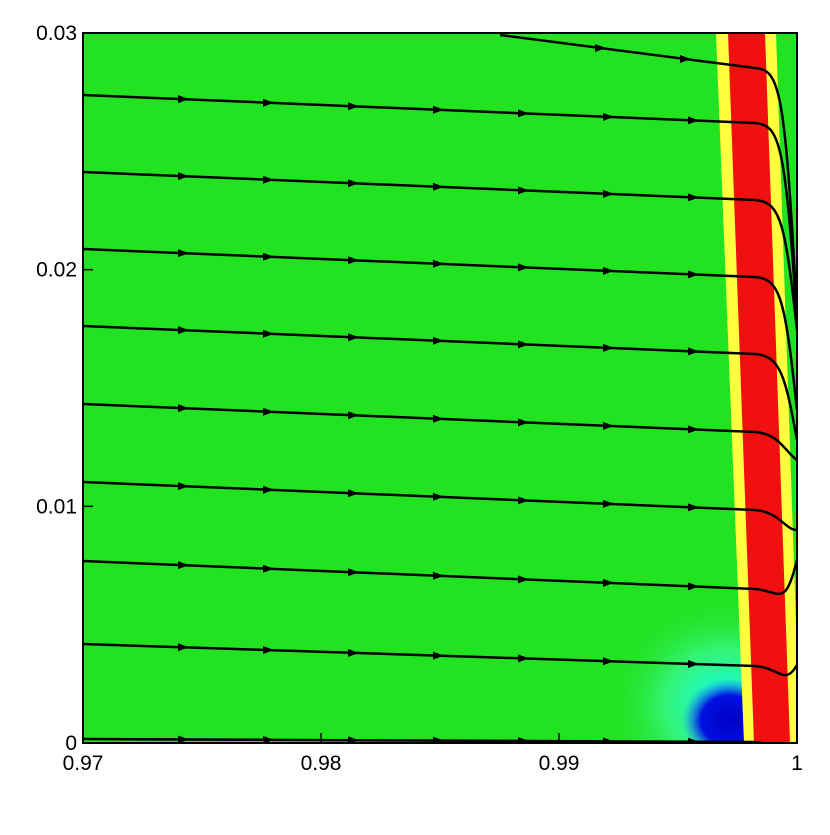 The width and height of the screenshot is (830, 835). Describe the element at coordinates (759, 388) in the screenshot. I see `red-band` at that location.